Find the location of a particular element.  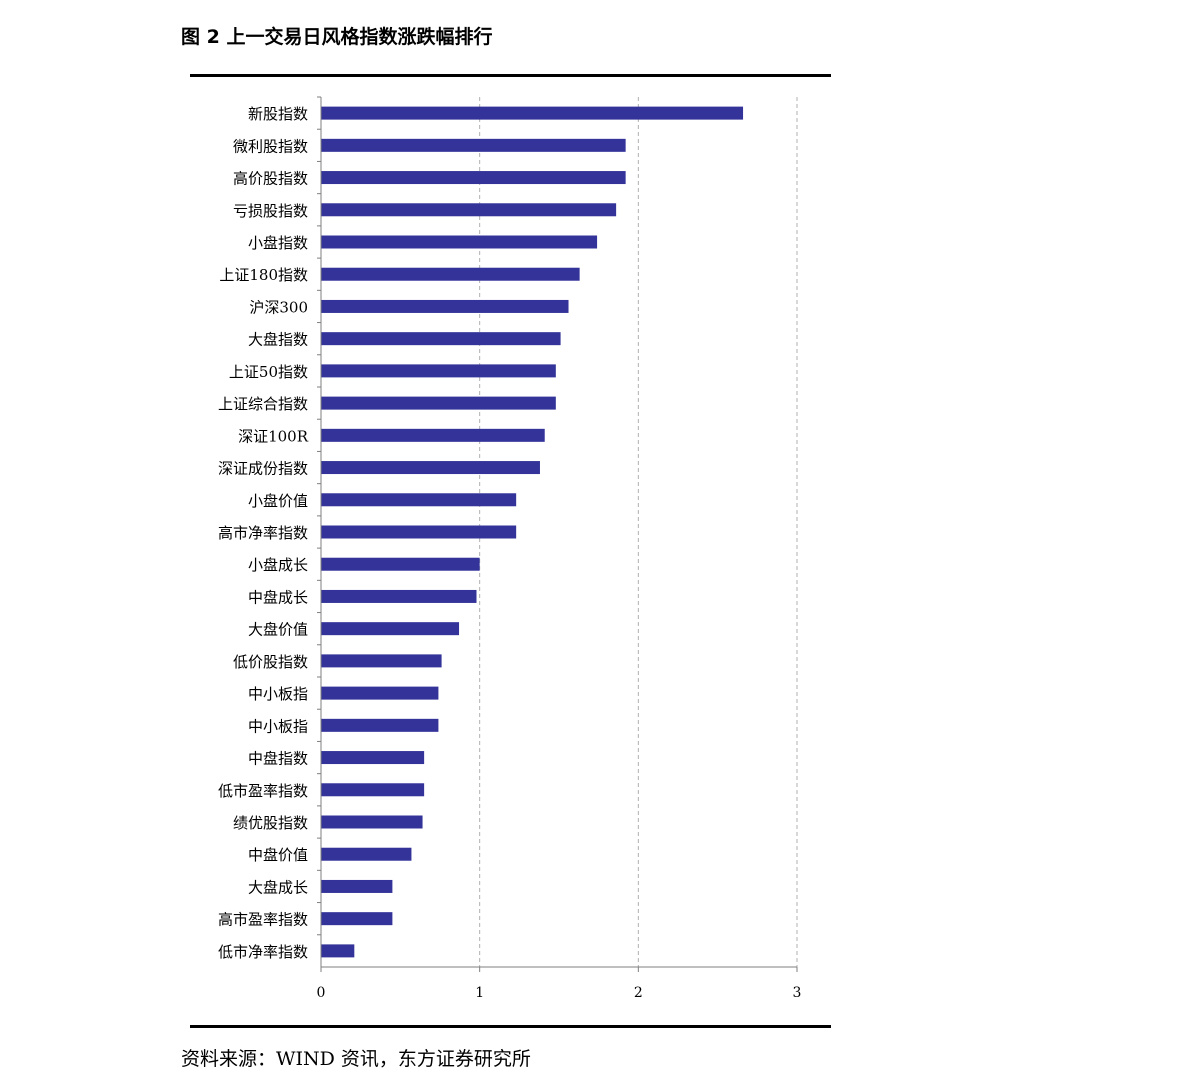

source-note: 资料来源：WIND 资讯，东方证券研究所 is located at coordinates (356, 1059).